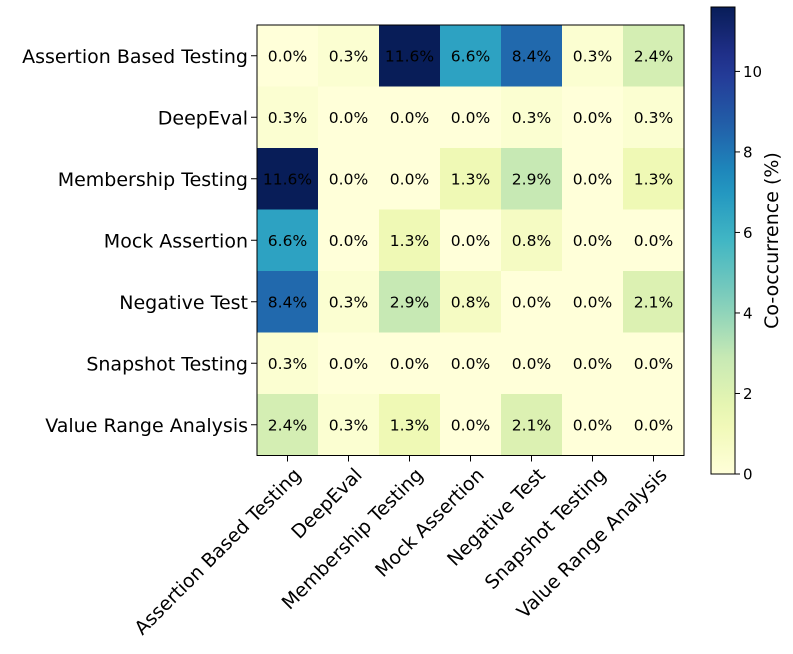 The image size is (793, 654). Describe the element at coordinates (772, 240) in the screenshot. I see `colorbar-label: Co-occurrence (%)` at that location.